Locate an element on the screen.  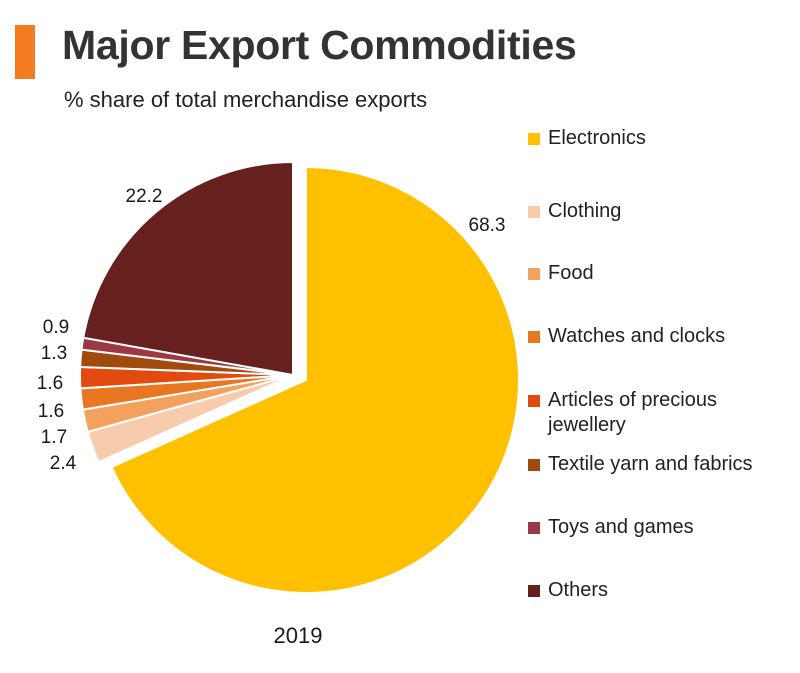
data-label-articles-of-precious-jewellery: 1.6 is located at coordinates (50, 383).